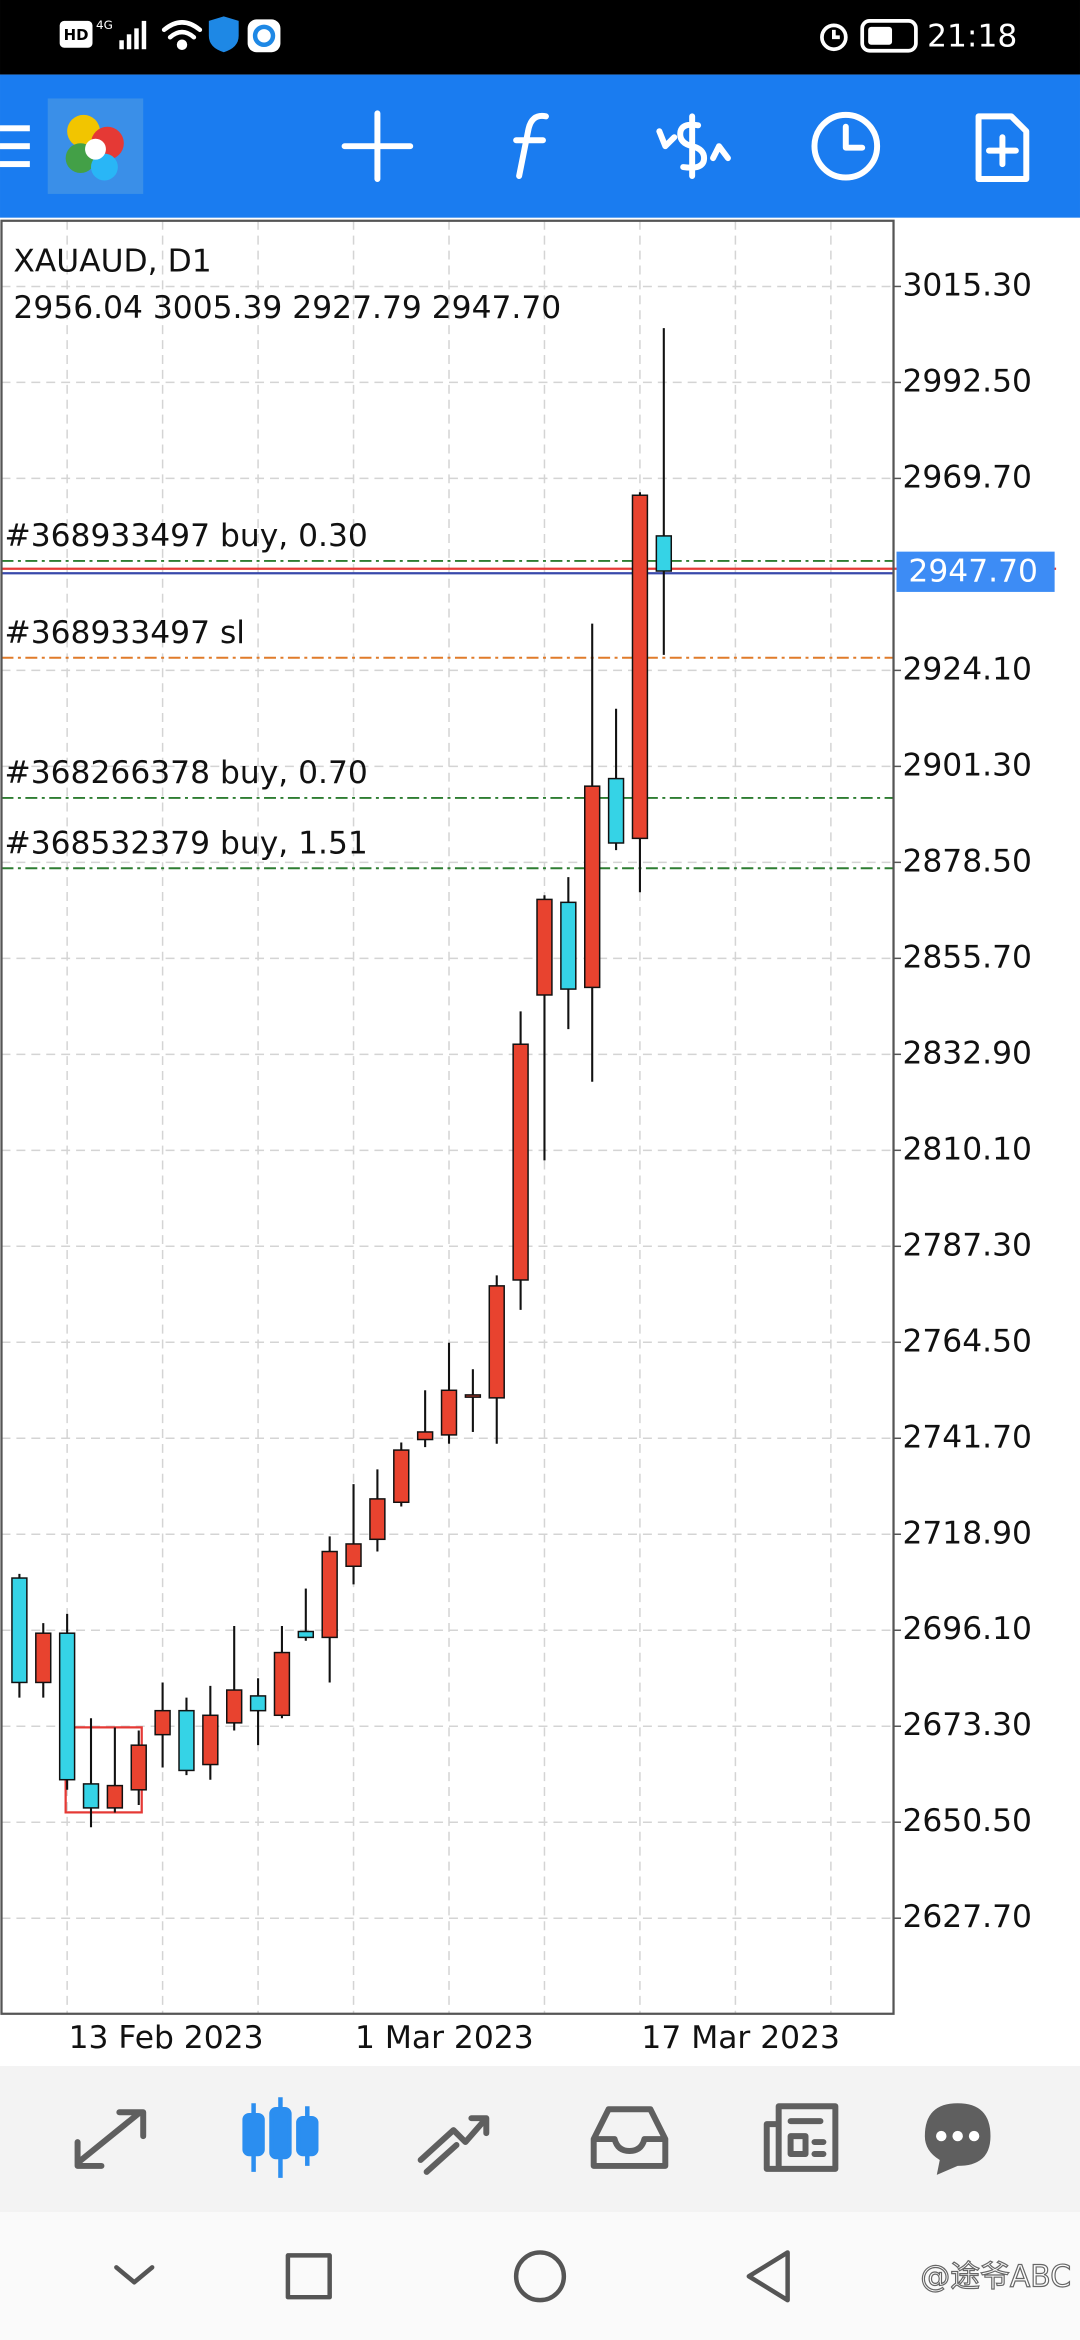 This screenshot has height=2340, width=1080. Describe the element at coordinates (166, 2038) in the screenshot. I see `x-tick-label: 13 Feb 2023` at that location.